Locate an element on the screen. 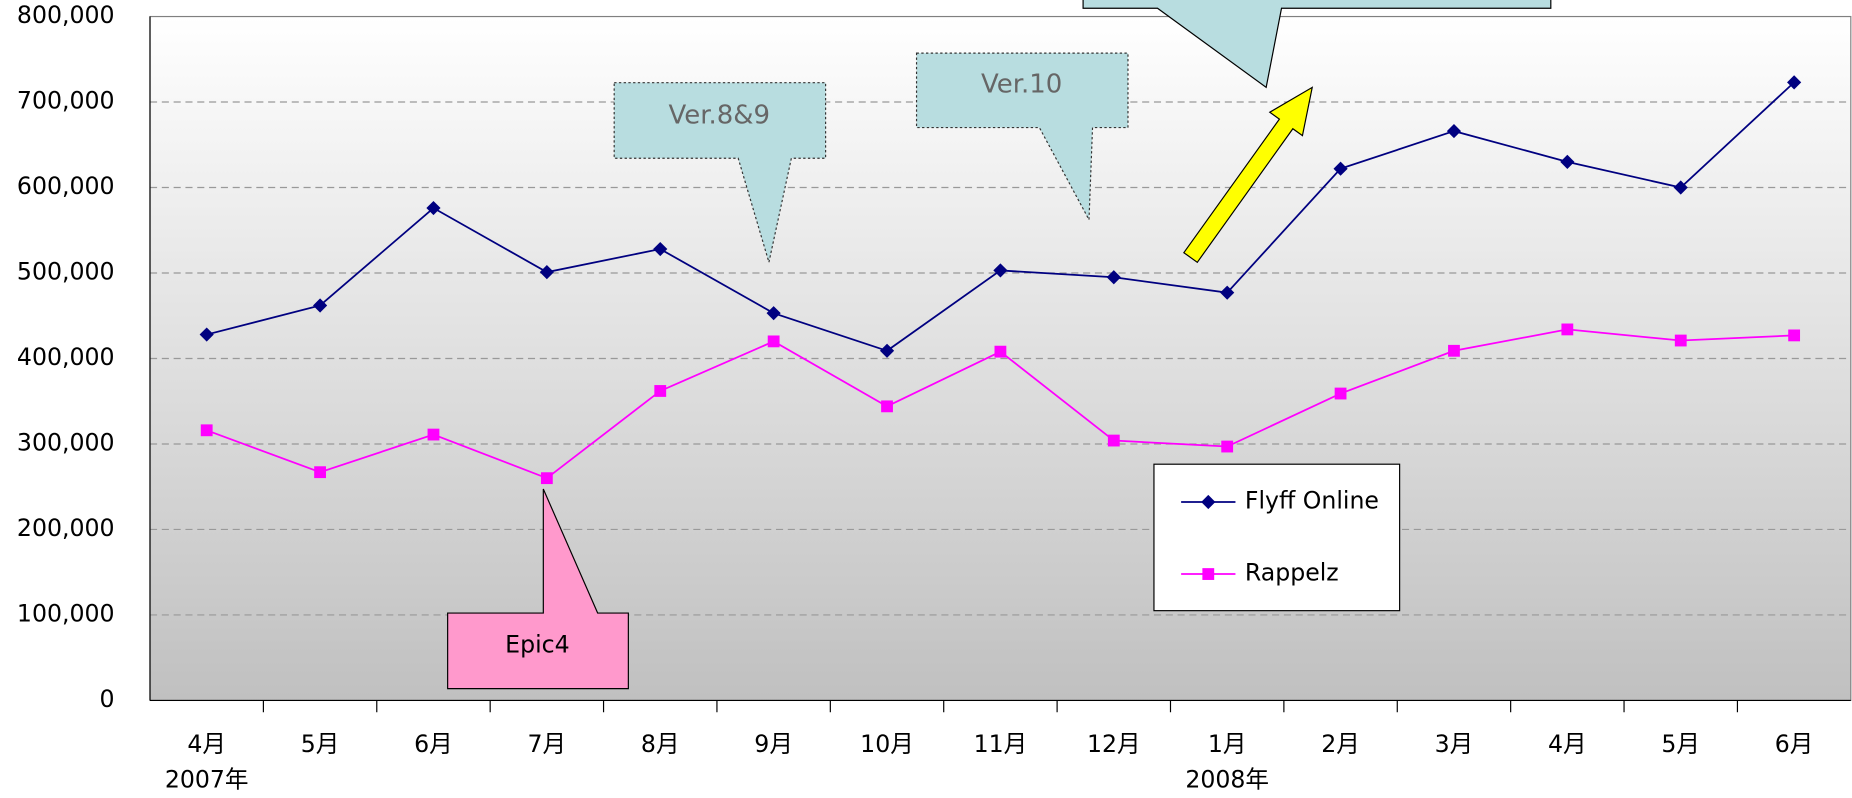 The width and height of the screenshot is (1852, 798). x-tick-label: 10月 is located at coordinates (887, 744).